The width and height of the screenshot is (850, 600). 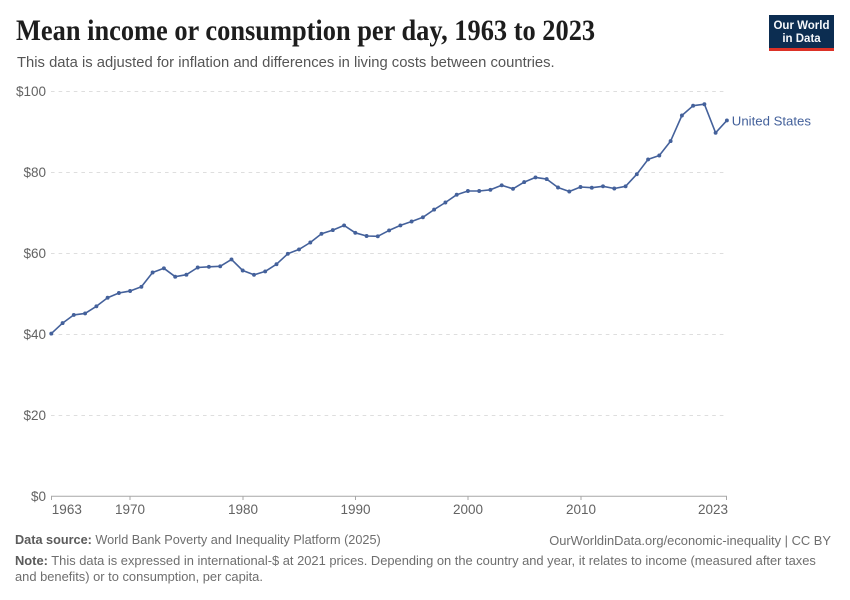 I want to click on svg-text: $40, so click(x=34, y=334).